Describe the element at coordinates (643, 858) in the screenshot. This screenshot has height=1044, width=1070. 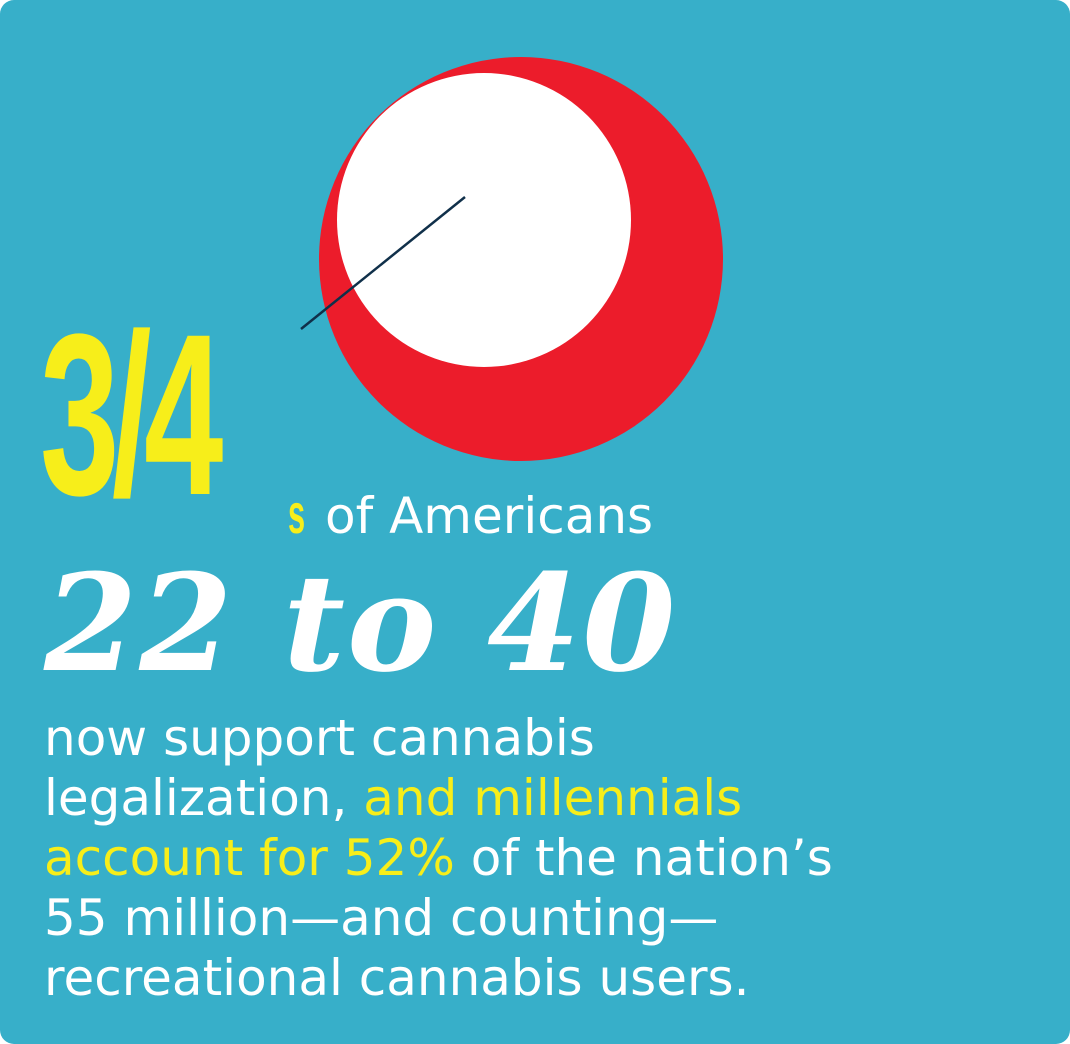
I see `body-segment: of the nation’s` at that location.